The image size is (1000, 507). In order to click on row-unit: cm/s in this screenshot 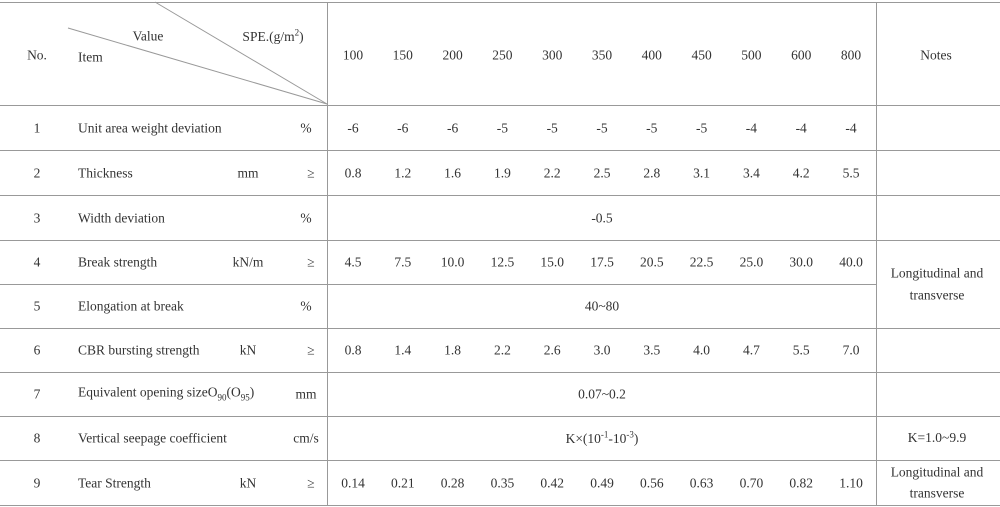, I will do `click(306, 438)`.